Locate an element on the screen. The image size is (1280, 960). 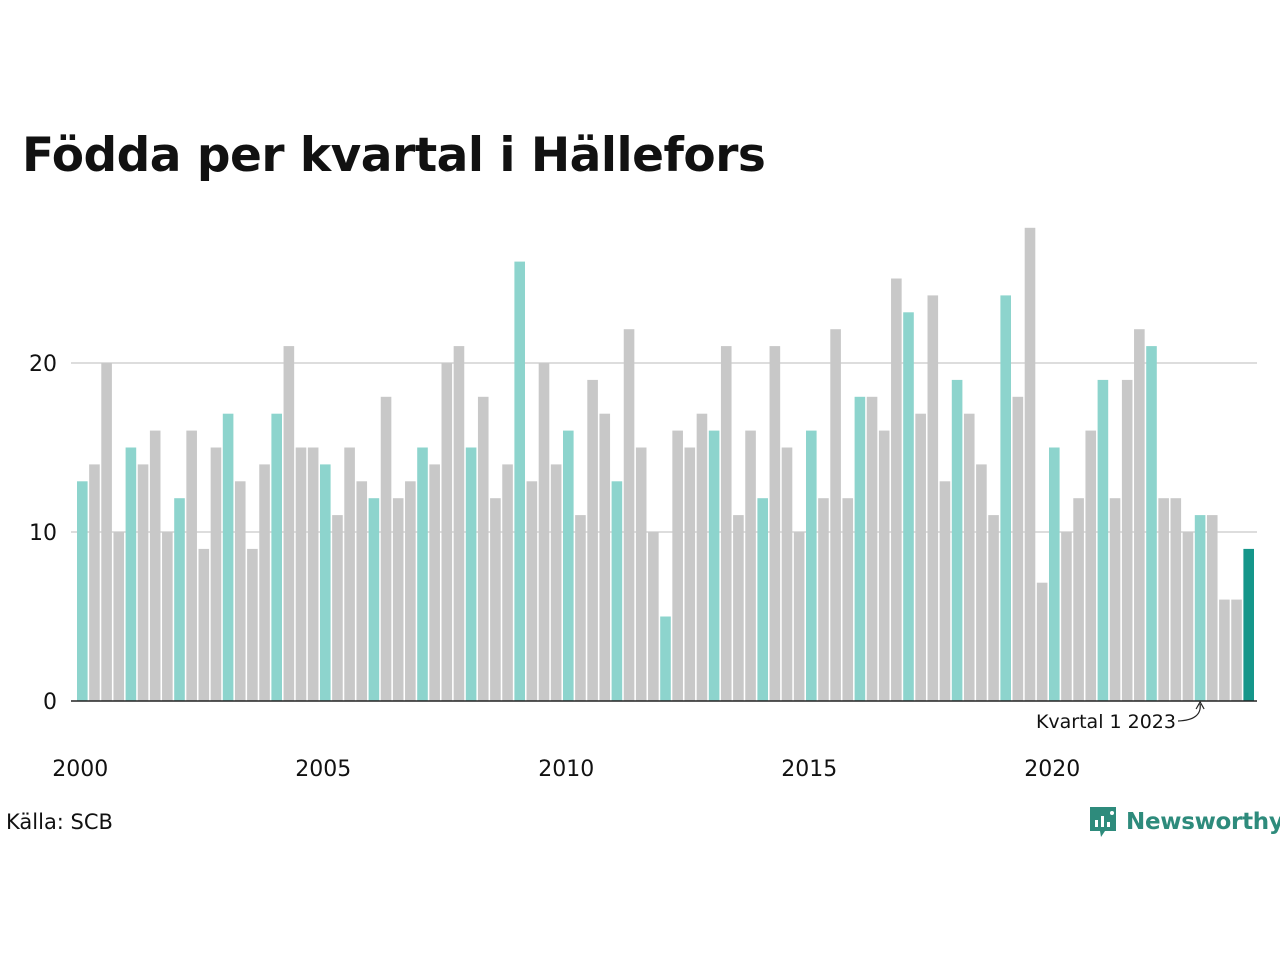
logo-text: Newsworthy is located at coordinates (1203, 822).